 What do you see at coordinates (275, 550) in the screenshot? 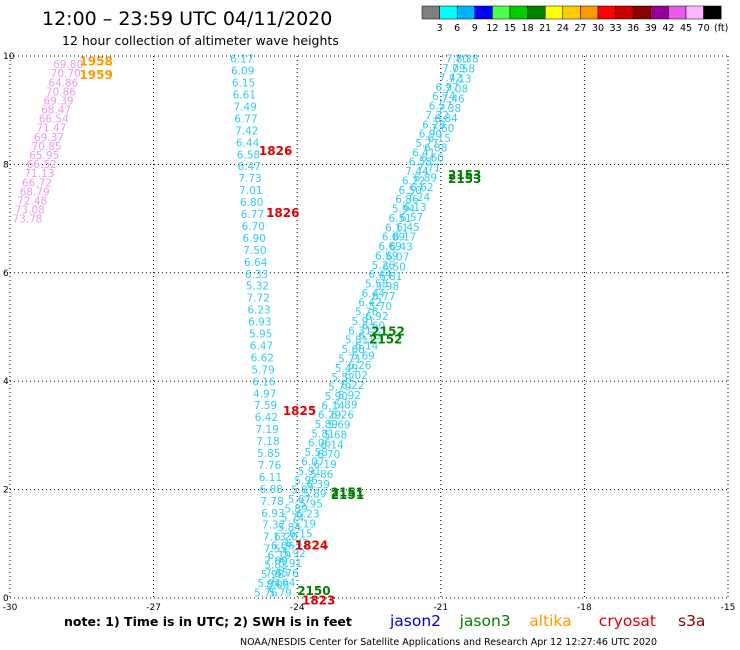
I see `swh-value: 7.55` at bounding box center [275, 550].